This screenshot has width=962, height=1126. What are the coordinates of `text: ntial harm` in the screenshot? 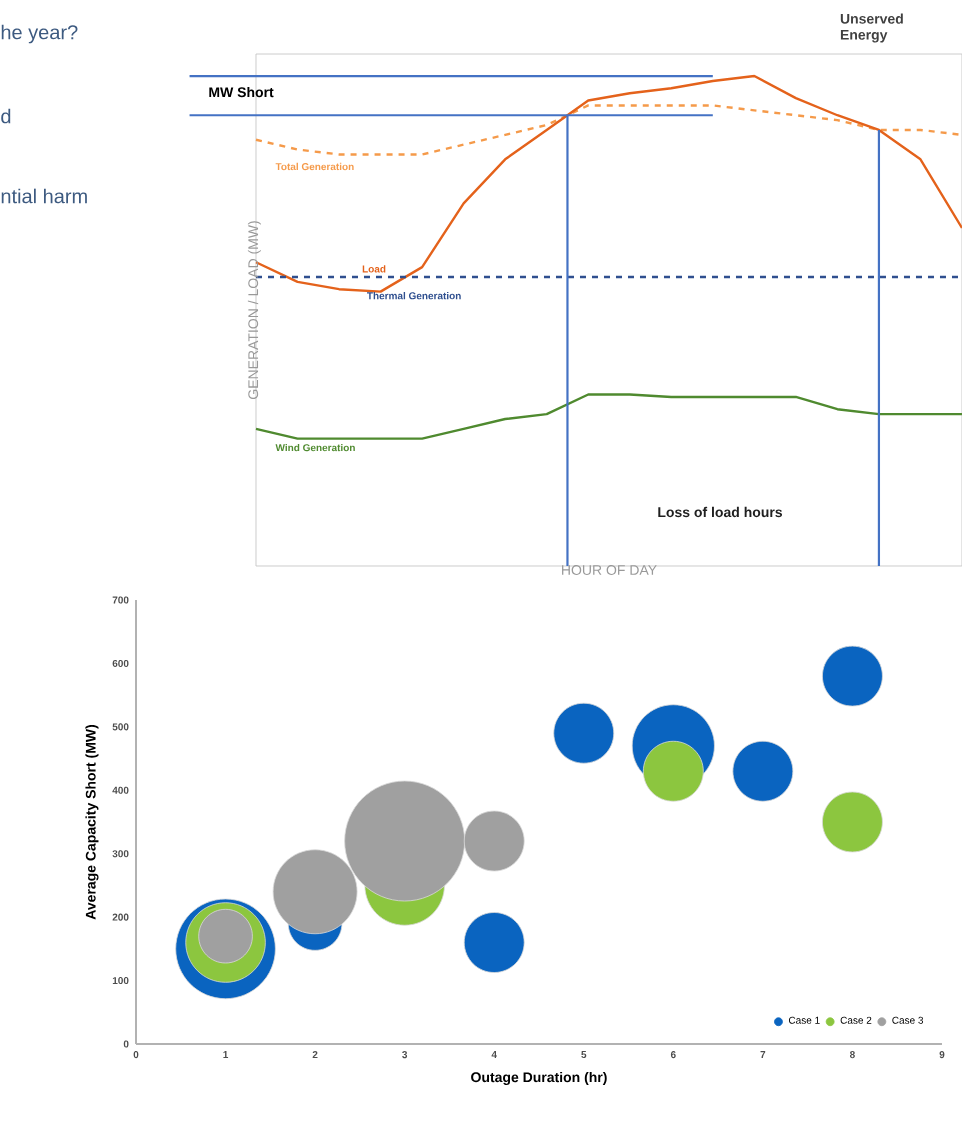 It's located at (44, 196).